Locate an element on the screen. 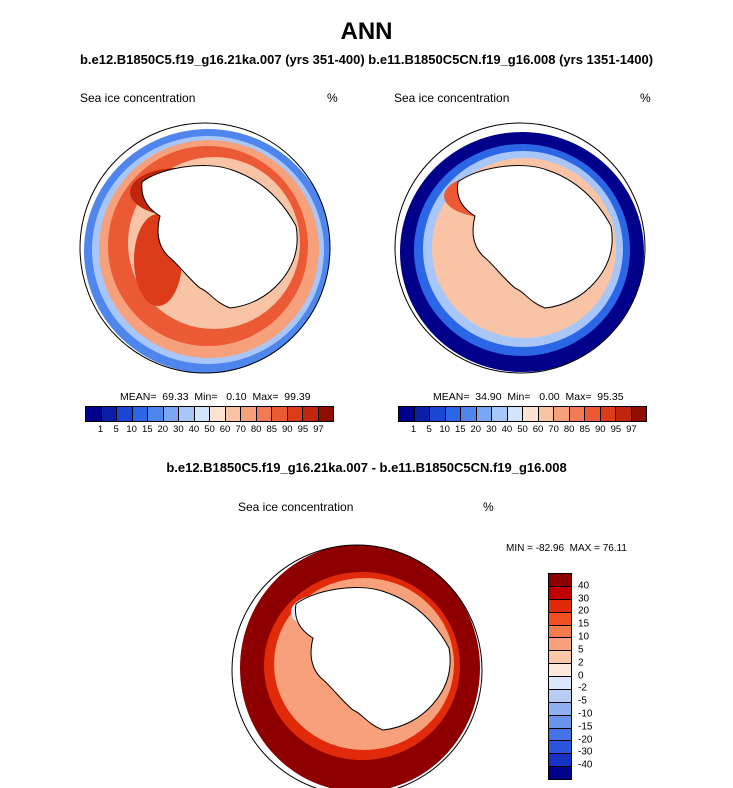  difference-colorbar is located at coordinates (560, 676).